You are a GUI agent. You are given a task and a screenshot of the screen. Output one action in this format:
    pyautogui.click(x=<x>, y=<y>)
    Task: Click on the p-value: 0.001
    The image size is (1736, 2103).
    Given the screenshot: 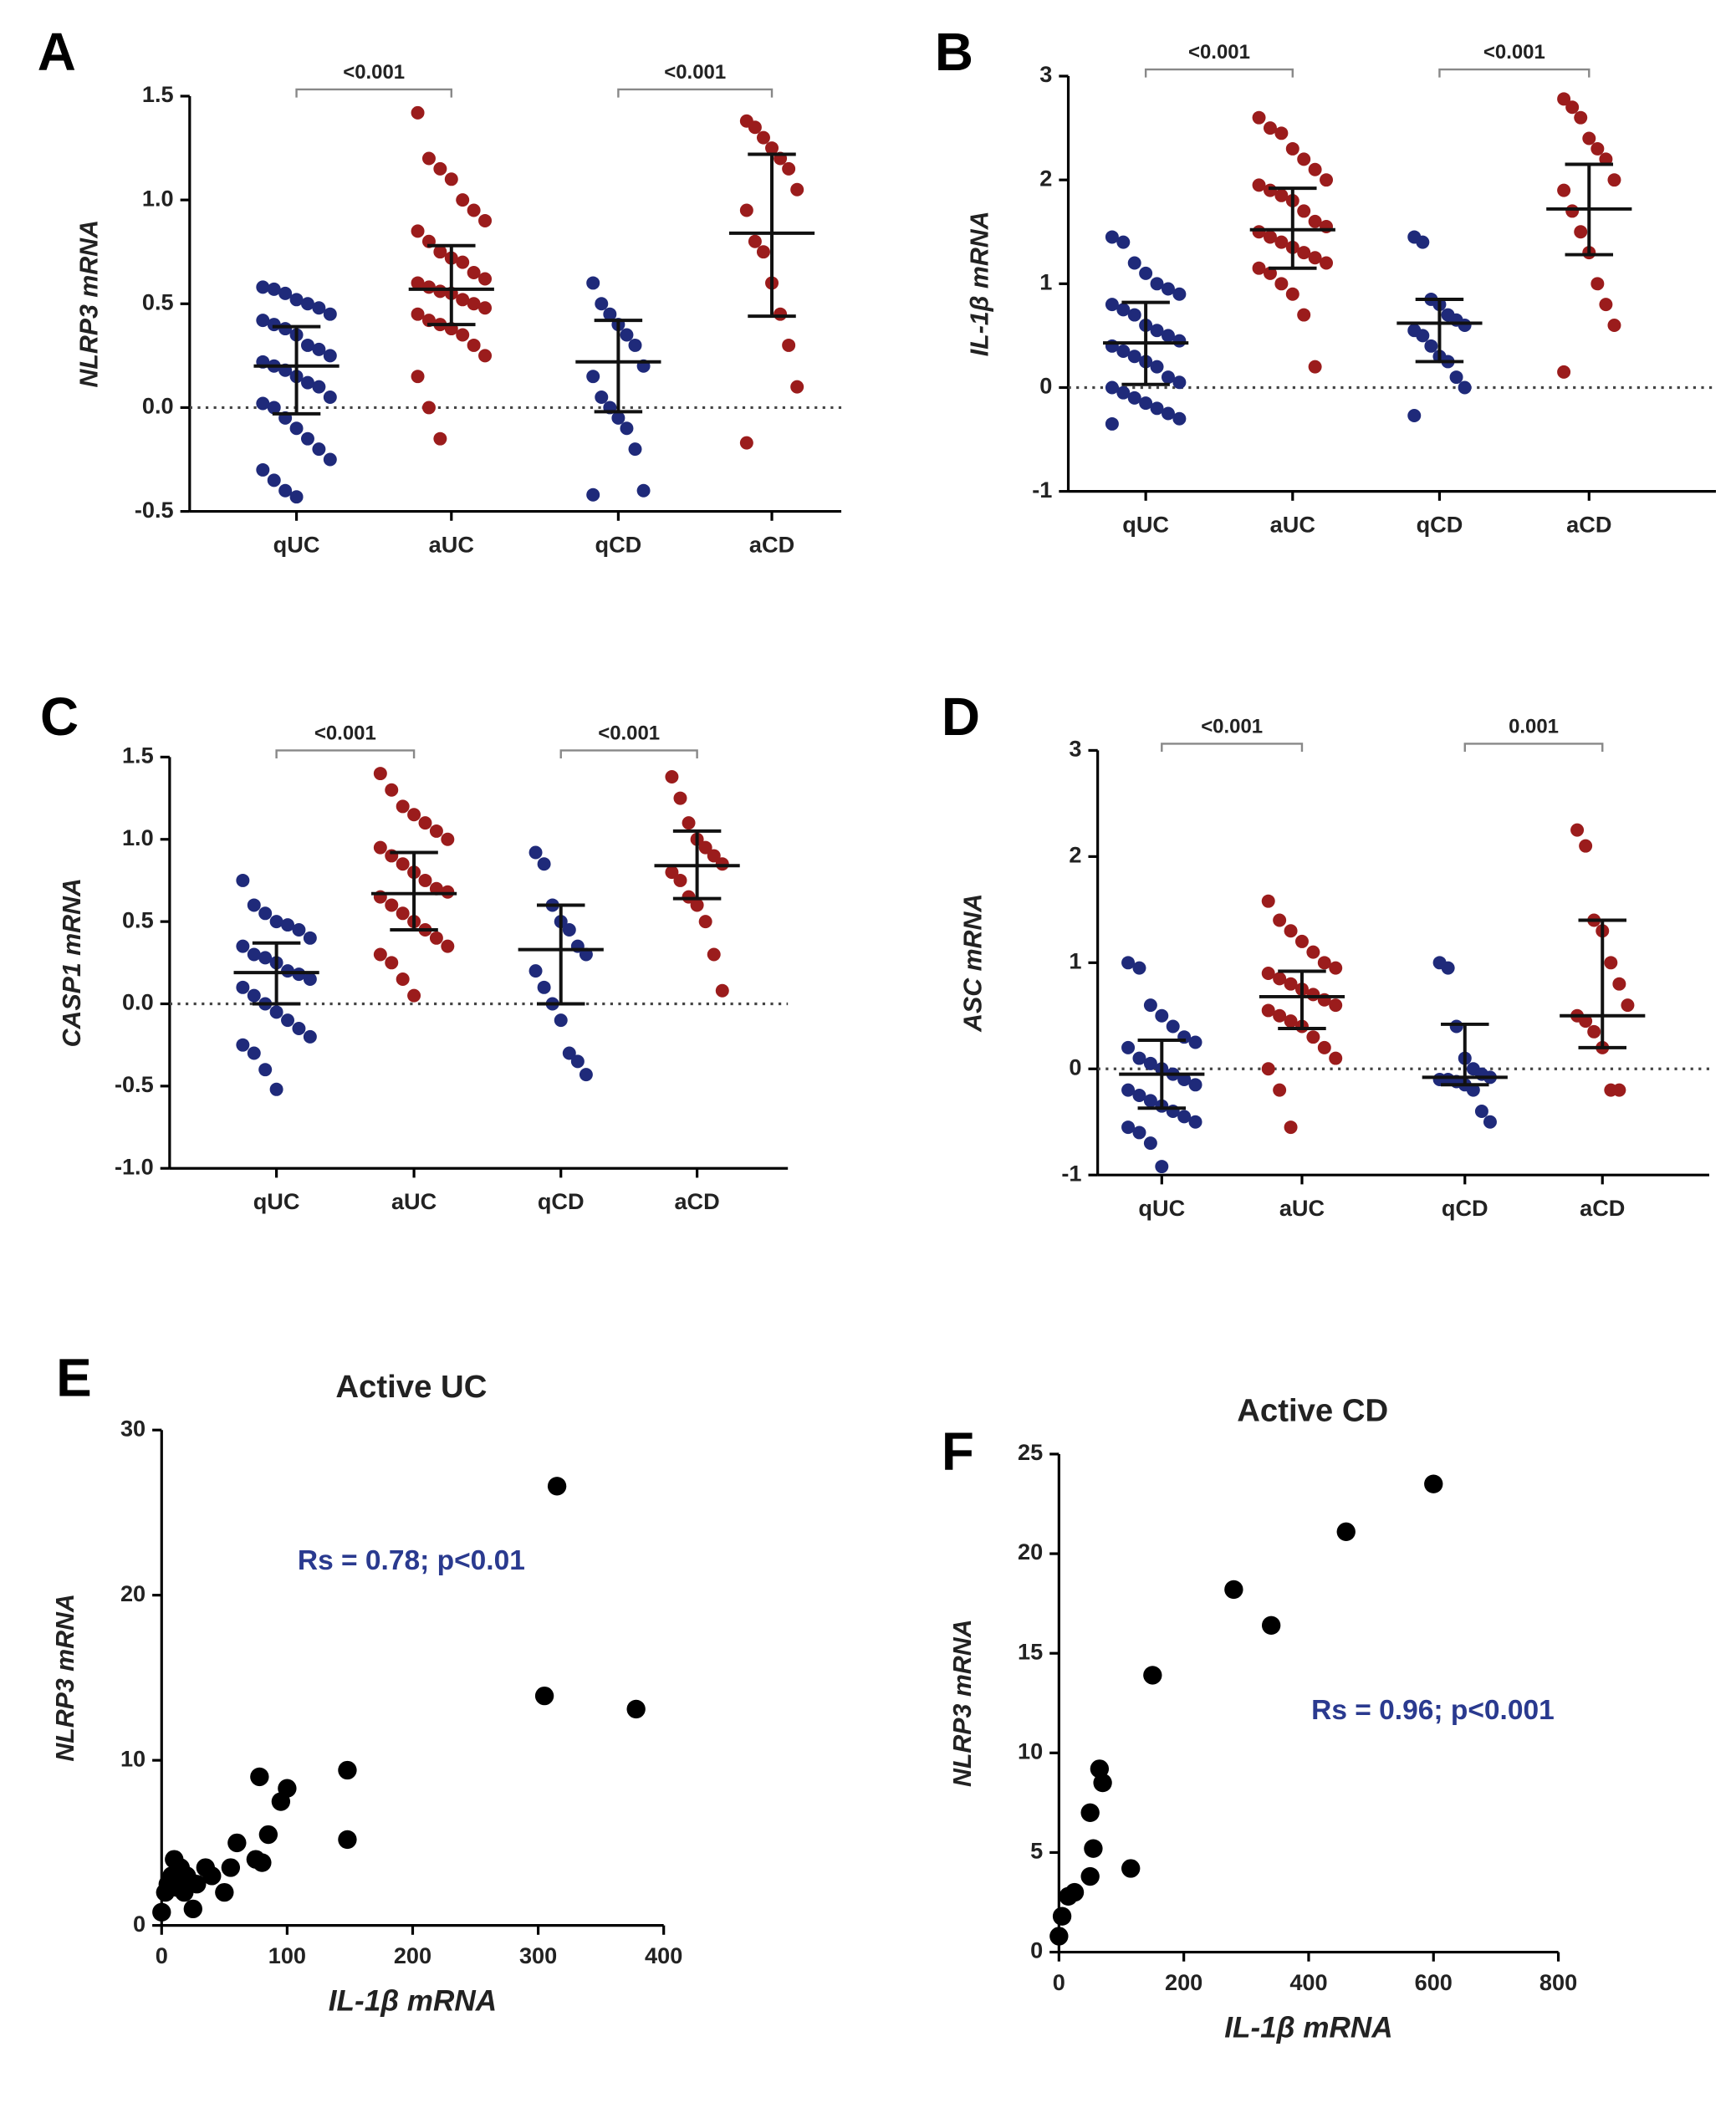 What is the action you would take?
    pyautogui.click(x=1534, y=727)
    